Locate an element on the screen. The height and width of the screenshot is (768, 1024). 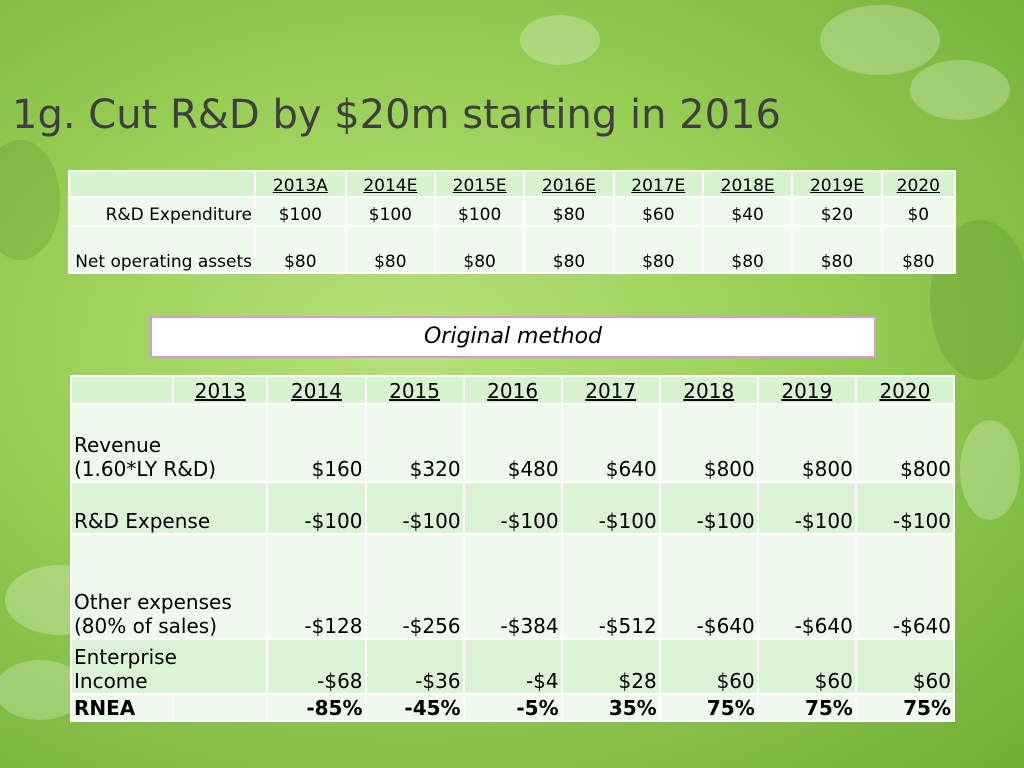
cell: $160 is located at coordinates (316, 443).